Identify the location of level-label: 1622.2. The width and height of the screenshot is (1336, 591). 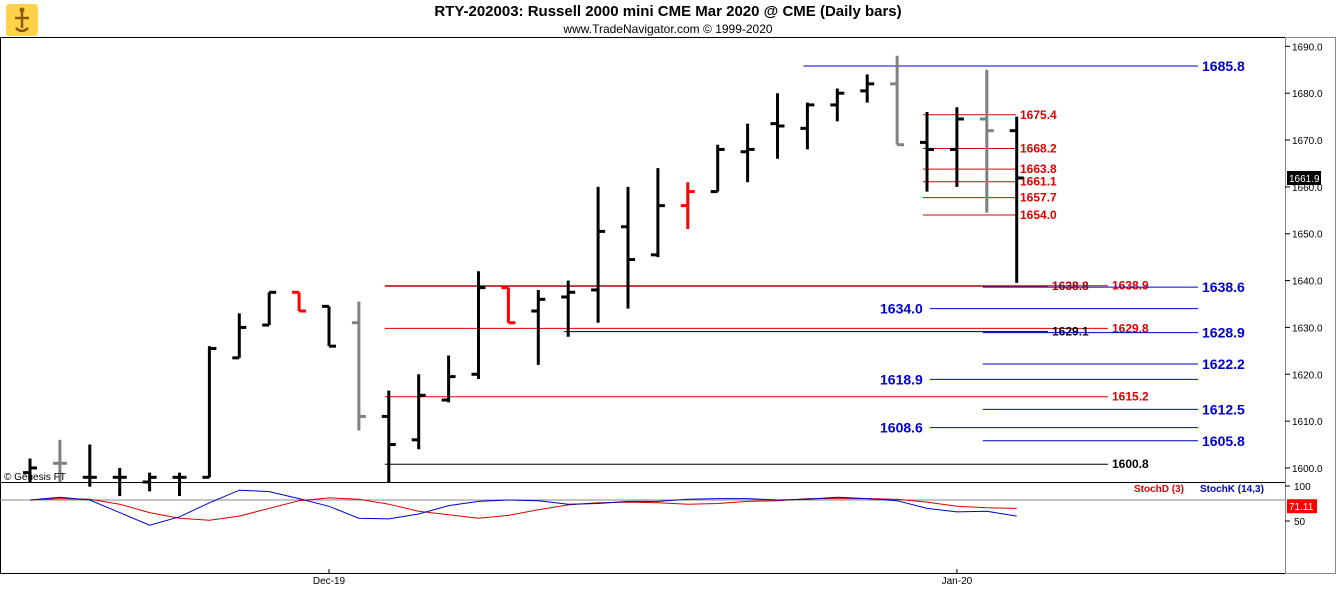
(1223, 364).